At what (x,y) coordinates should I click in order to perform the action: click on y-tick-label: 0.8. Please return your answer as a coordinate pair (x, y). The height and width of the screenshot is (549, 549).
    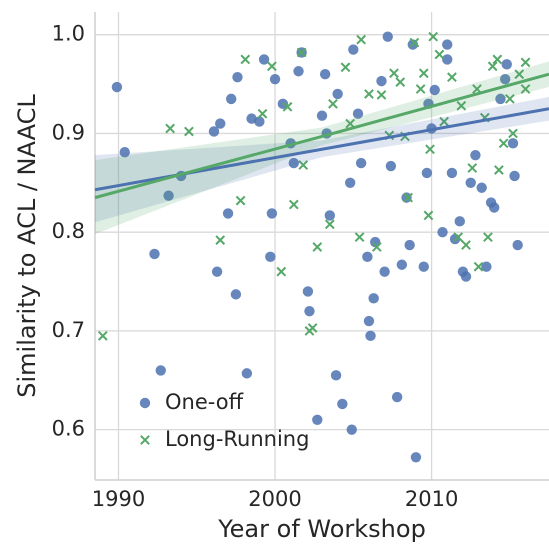
    Looking at the image, I should click on (68, 231).